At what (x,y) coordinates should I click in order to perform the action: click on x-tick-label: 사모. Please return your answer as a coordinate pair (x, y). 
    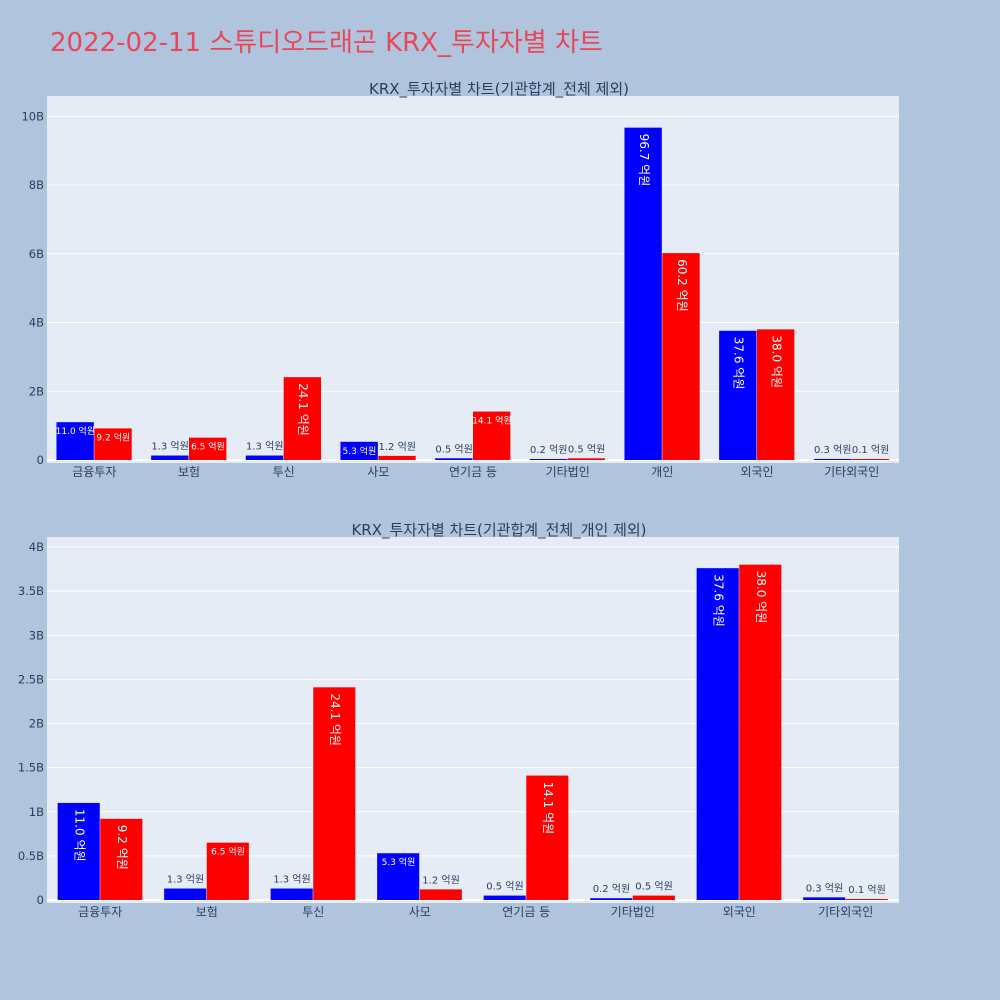
    Looking at the image, I should click on (378, 472).